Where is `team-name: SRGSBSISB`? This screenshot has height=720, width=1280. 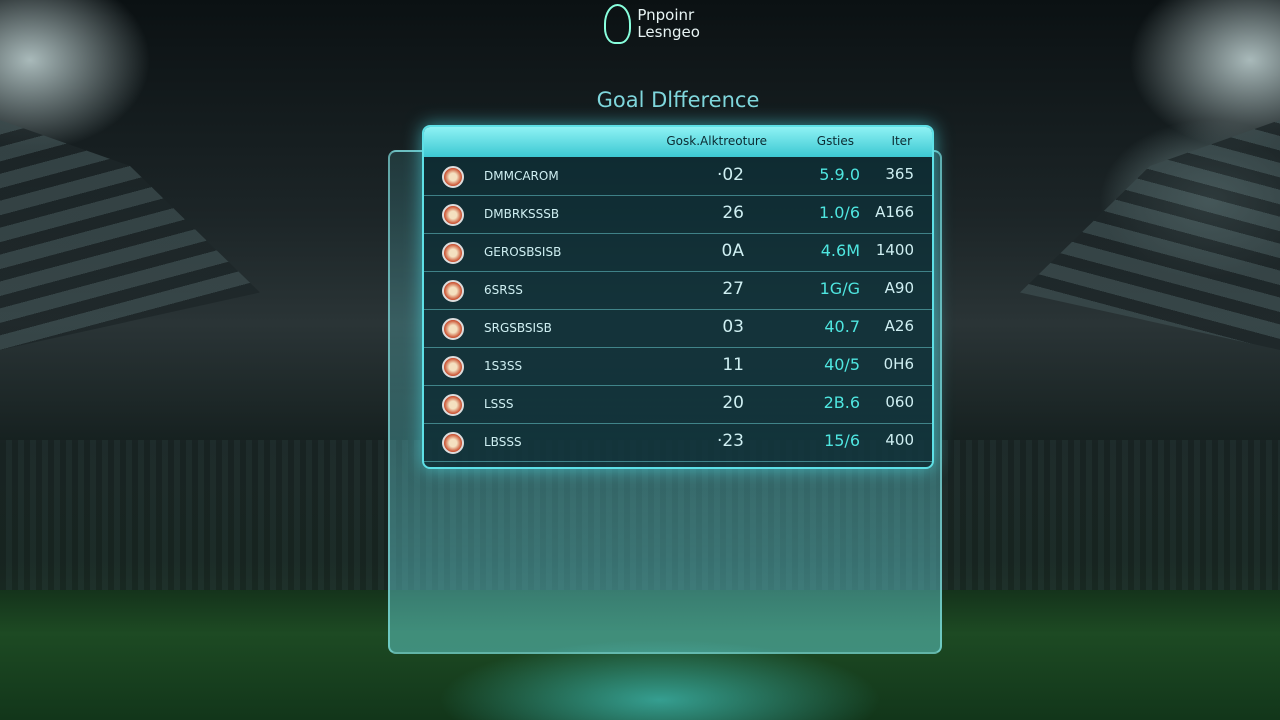
team-name: SRGSBSISB is located at coordinates (518, 328).